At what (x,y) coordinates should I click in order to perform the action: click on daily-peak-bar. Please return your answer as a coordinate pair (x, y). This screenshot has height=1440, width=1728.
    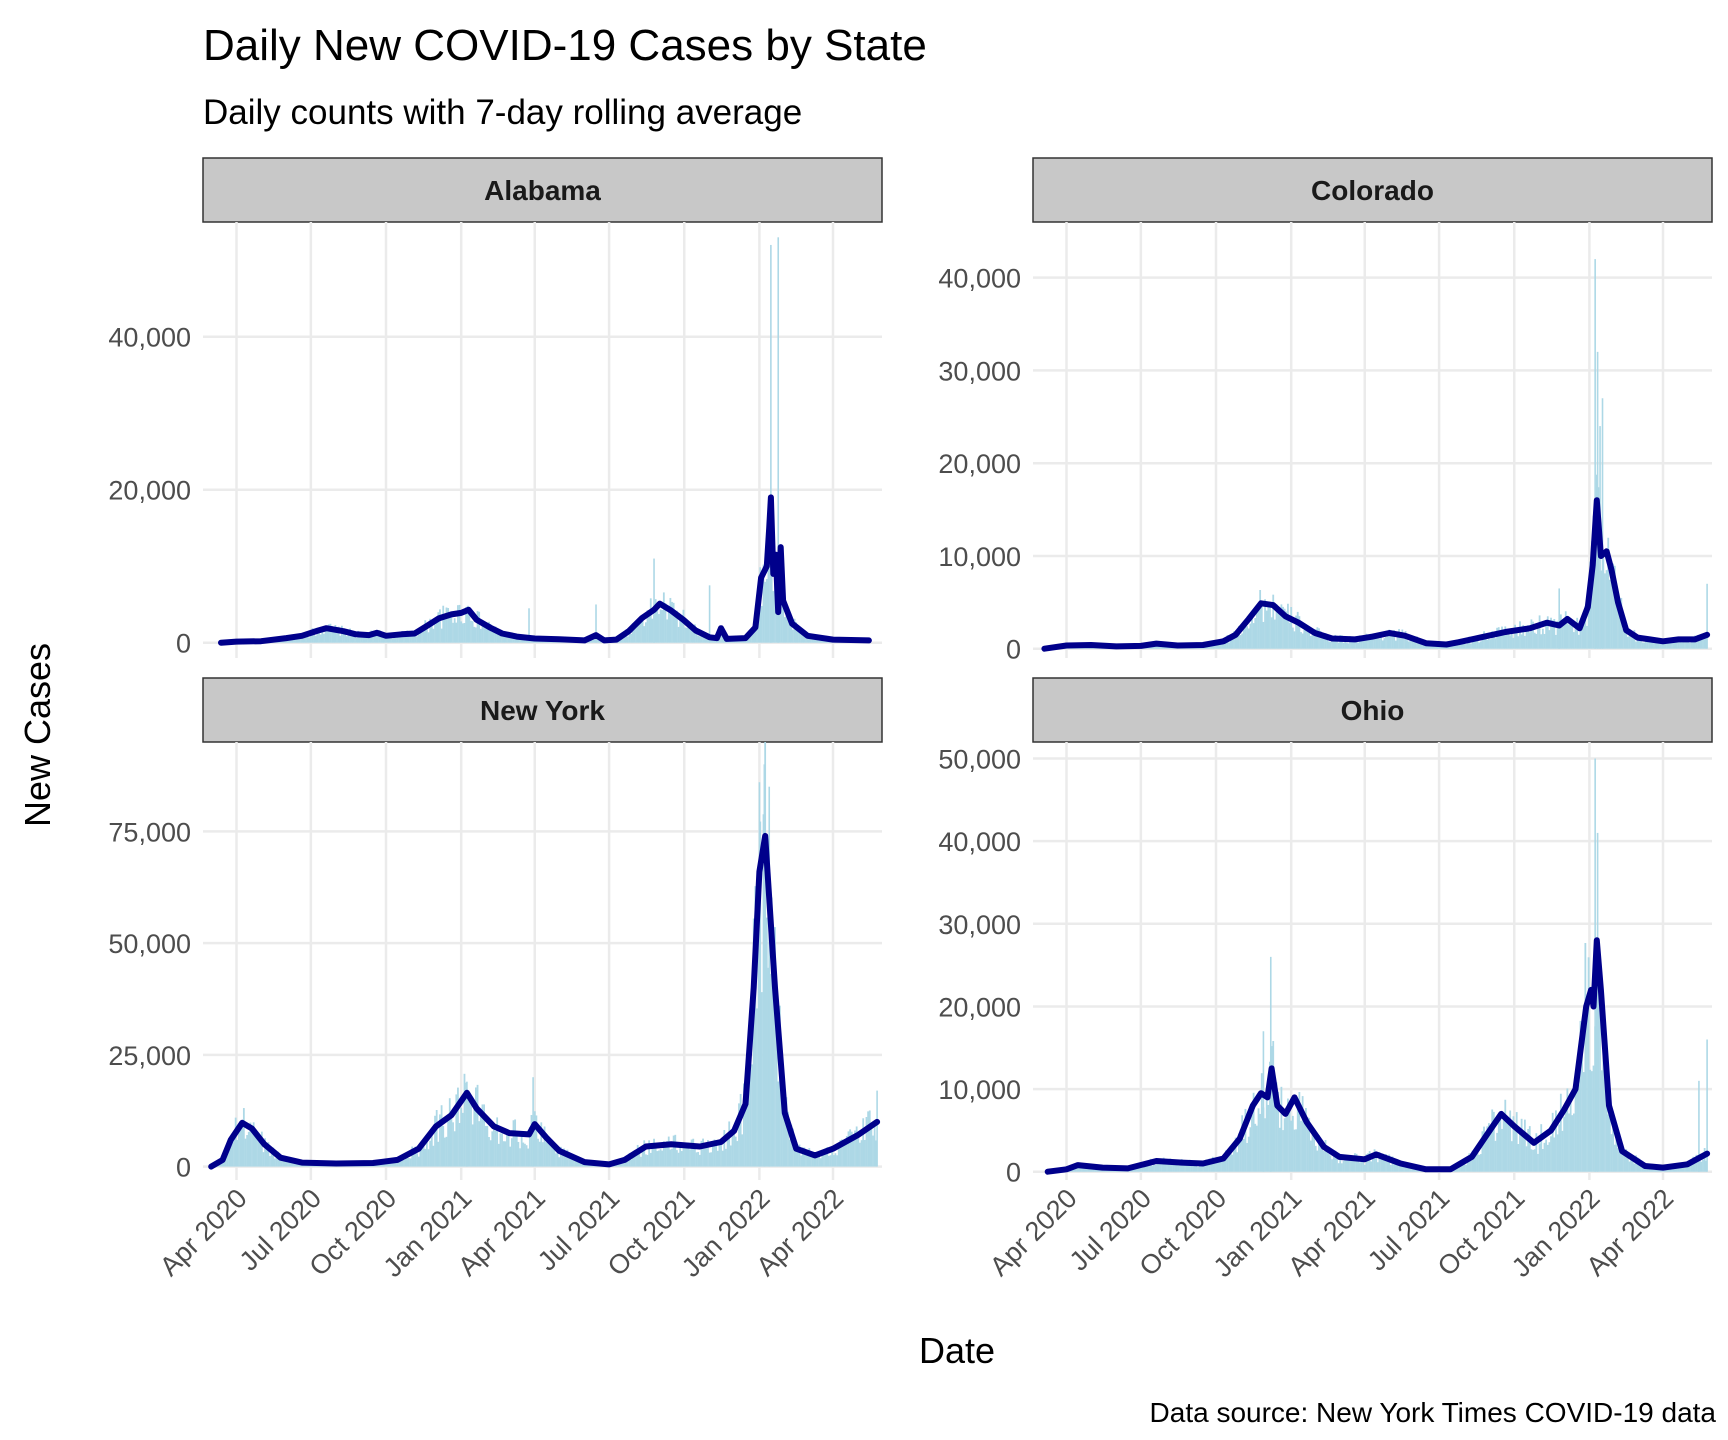
    Looking at the image, I should click on (1602, 523).